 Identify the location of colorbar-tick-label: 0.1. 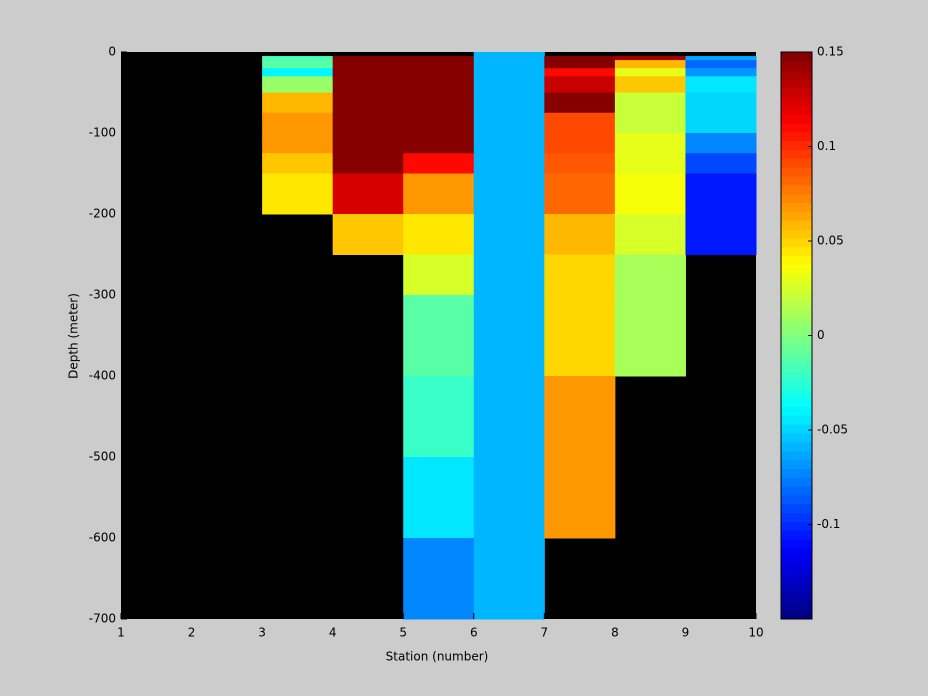
(826, 146).